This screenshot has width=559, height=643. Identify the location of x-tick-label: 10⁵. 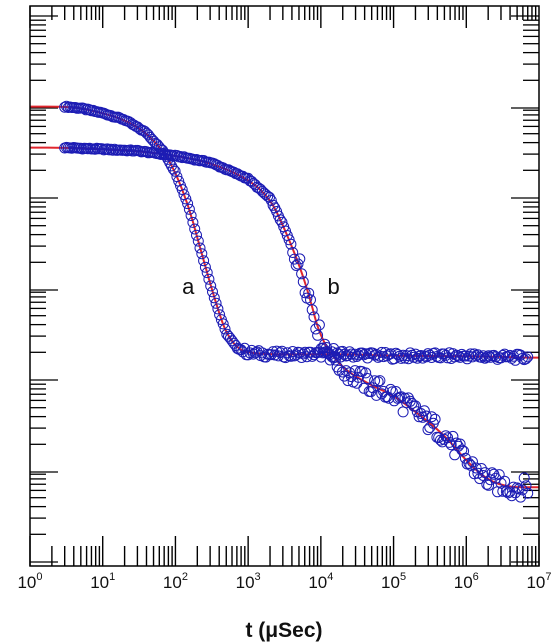
(393, 581).